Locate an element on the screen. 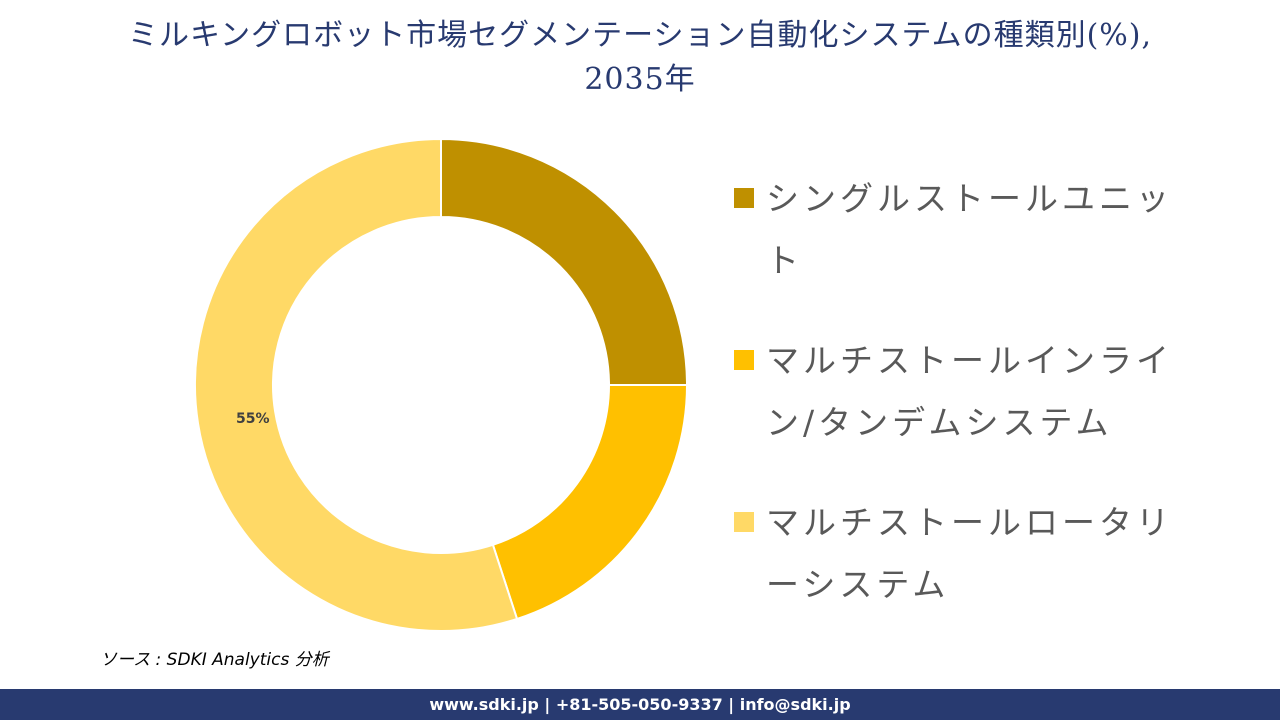 The height and width of the screenshot is (720, 1280). chart-title-line1: ミルキングロボット市場セグメンテーション自動化システムの種類別(%), is located at coordinates (640, 35).